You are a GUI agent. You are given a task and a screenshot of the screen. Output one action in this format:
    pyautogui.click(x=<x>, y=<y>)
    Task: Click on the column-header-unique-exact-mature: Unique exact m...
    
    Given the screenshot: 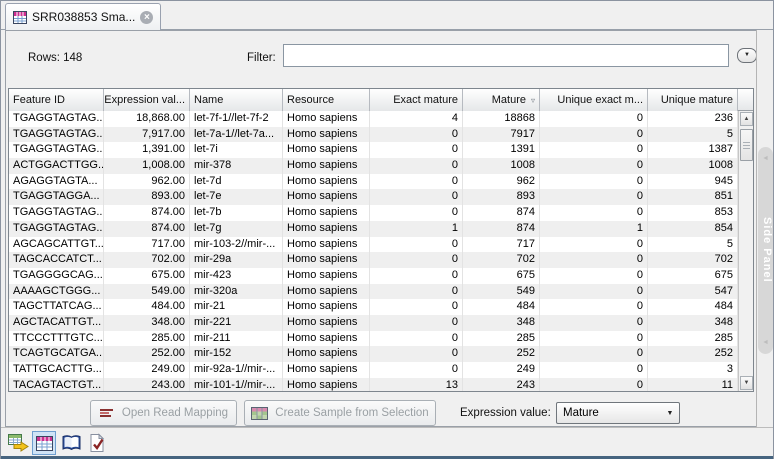 What is the action you would take?
    pyautogui.click(x=594, y=100)
    